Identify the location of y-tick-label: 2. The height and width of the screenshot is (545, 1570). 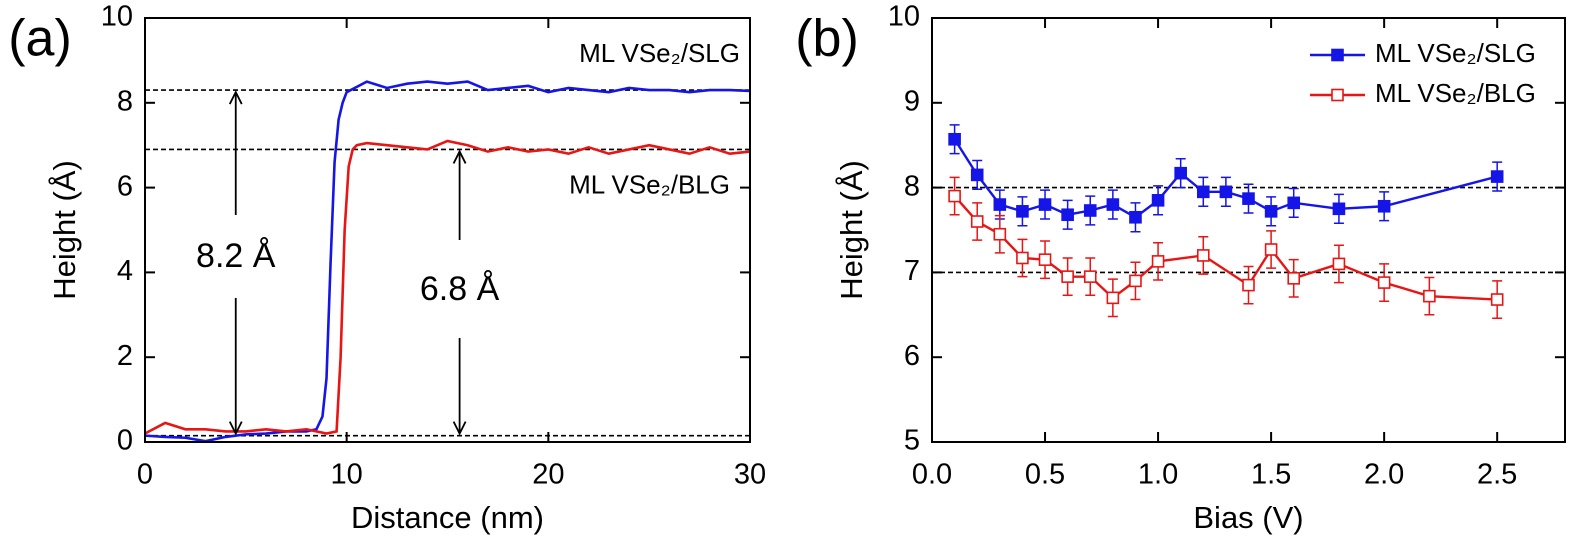
(125, 356).